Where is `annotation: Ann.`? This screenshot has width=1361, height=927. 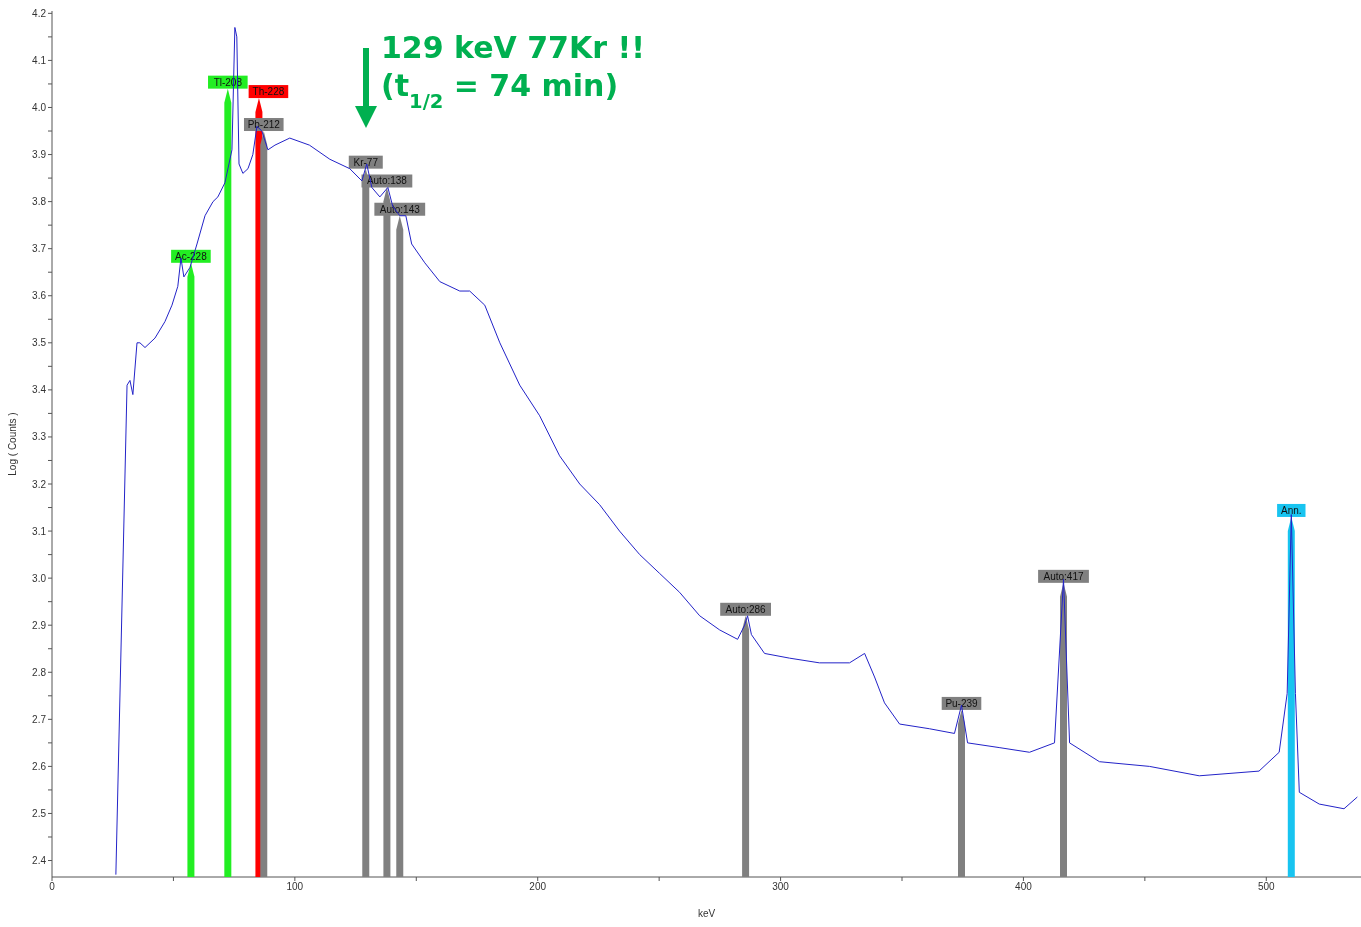 annotation: Ann. is located at coordinates (1291, 510).